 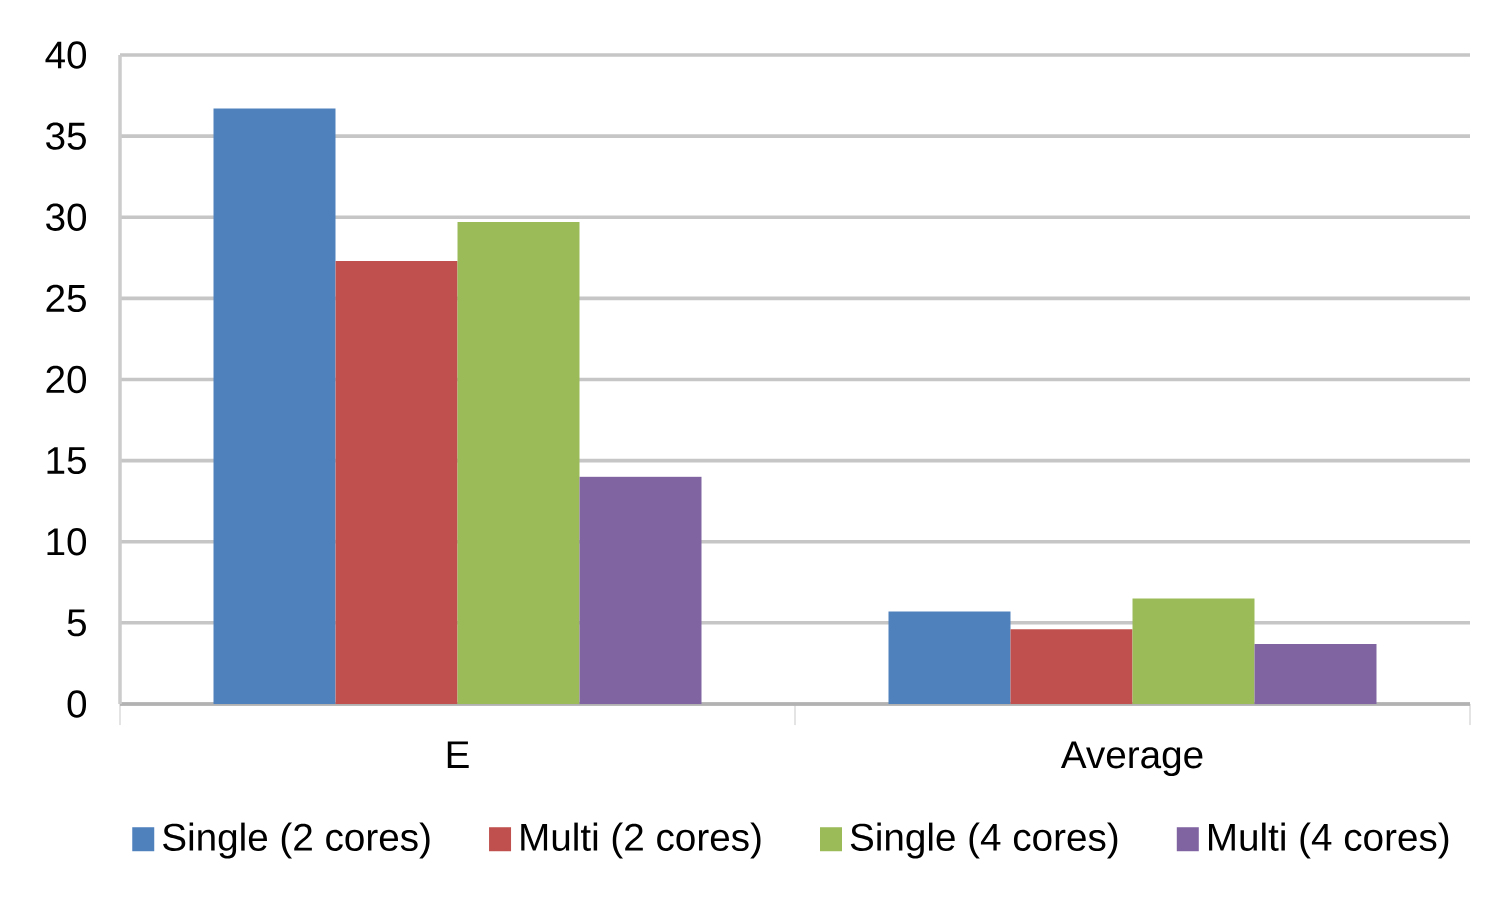 What do you see at coordinates (641, 840) in the screenshot?
I see `legend-label: Multi (2 cores)` at bounding box center [641, 840].